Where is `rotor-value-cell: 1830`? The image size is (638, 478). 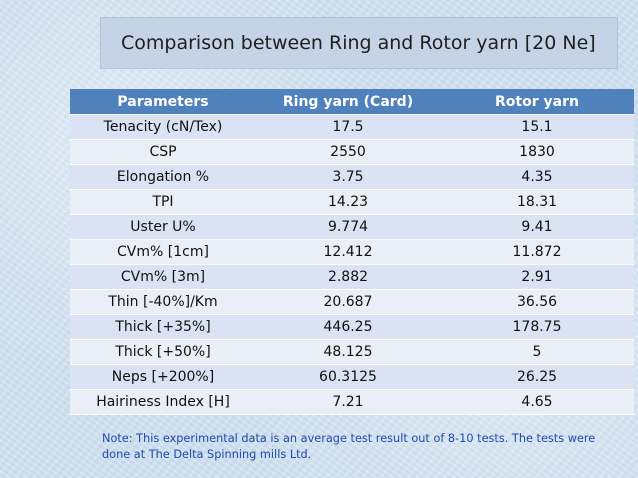
rotor-value-cell: 1830 is located at coordinates (537, 152).